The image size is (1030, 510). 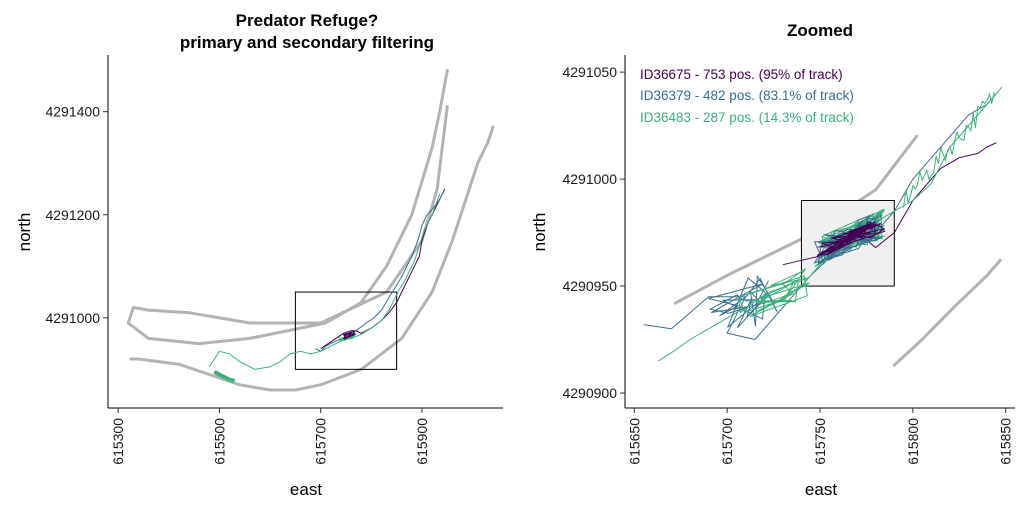 What do you see at coordinates (913, 441) in the screenshot?
I see `right-x-tick-label-3: 615800` at bounding box center [913, 441].